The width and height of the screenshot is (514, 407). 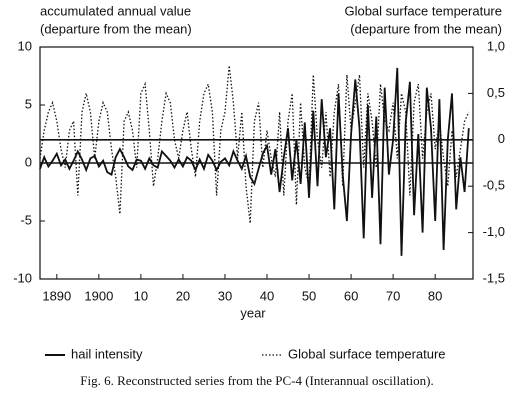 What do you see at coordinates (367, 353) in the screenshot?
I see `legend-label: Global surface temperature` at bounding box center [367, 353].